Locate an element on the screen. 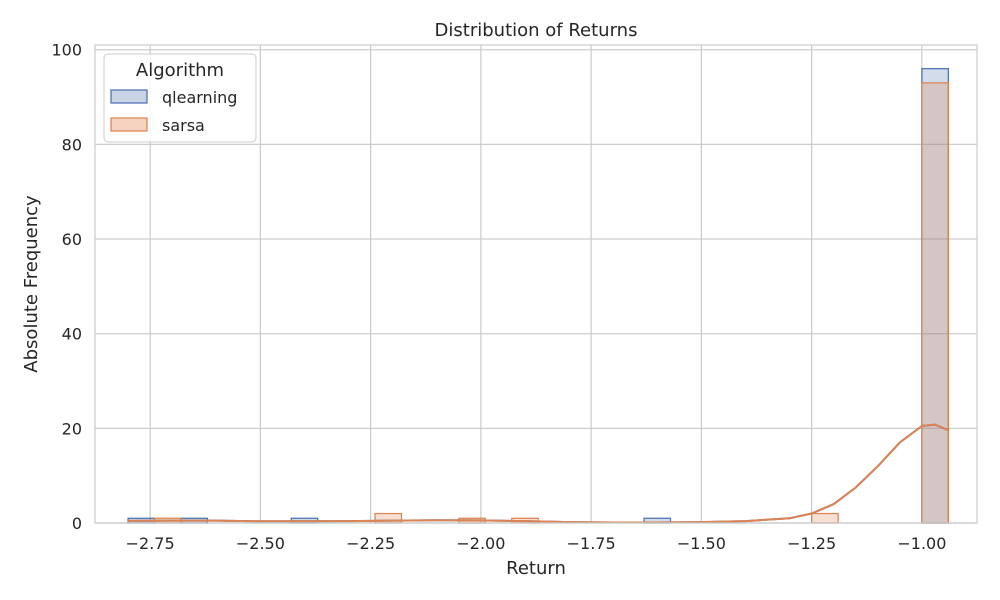  y-tick-label: 20 is located at coordinates (72, 428).